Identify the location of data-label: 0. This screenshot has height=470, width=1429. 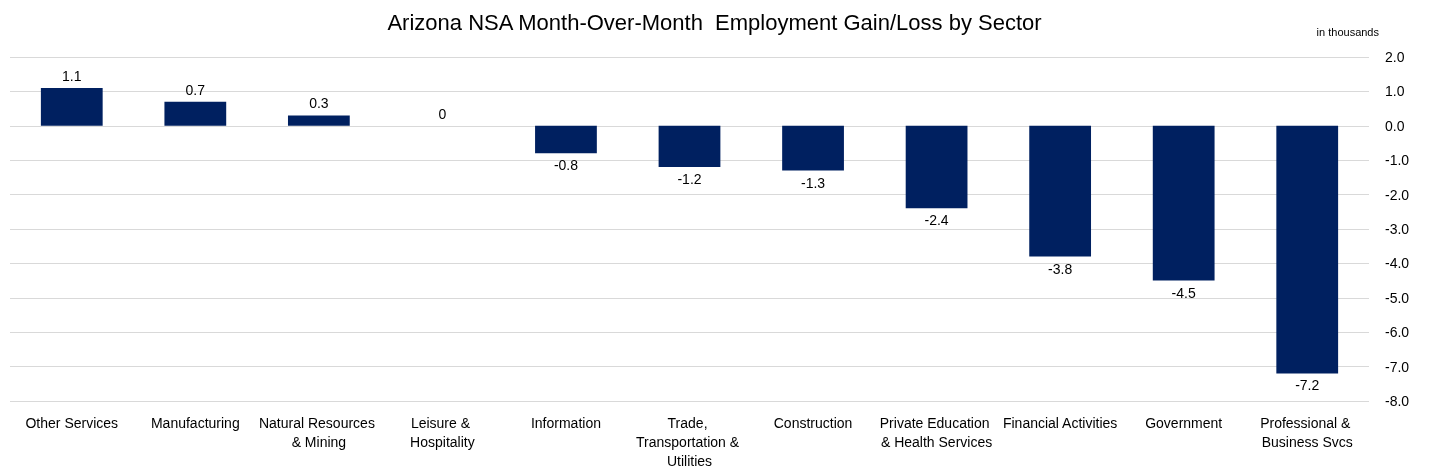
(442, 113).